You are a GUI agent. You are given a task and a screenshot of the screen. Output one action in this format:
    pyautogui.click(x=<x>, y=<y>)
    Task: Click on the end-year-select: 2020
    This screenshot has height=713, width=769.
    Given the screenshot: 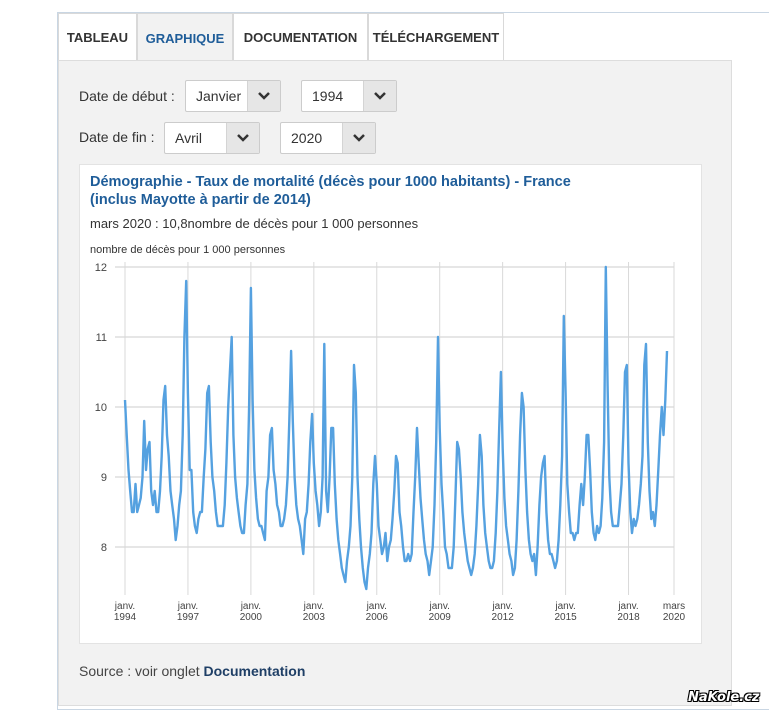 What is the action you would take?
    pyautogui.click(x=328, y=138)
    